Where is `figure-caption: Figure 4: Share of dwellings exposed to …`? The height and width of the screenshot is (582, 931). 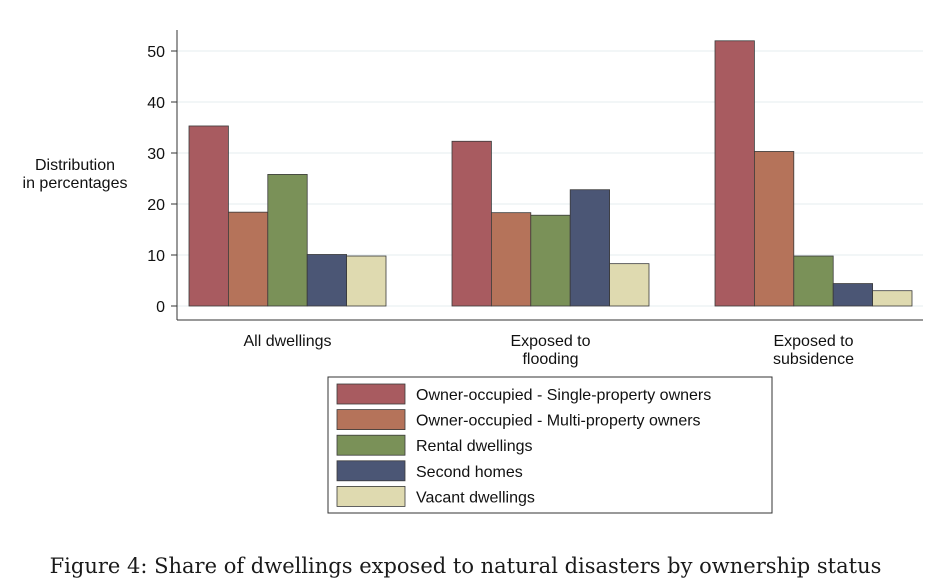
figure-caption: Figure 4: Share of dwellings exposed to … is located at coordinates (465, 566).